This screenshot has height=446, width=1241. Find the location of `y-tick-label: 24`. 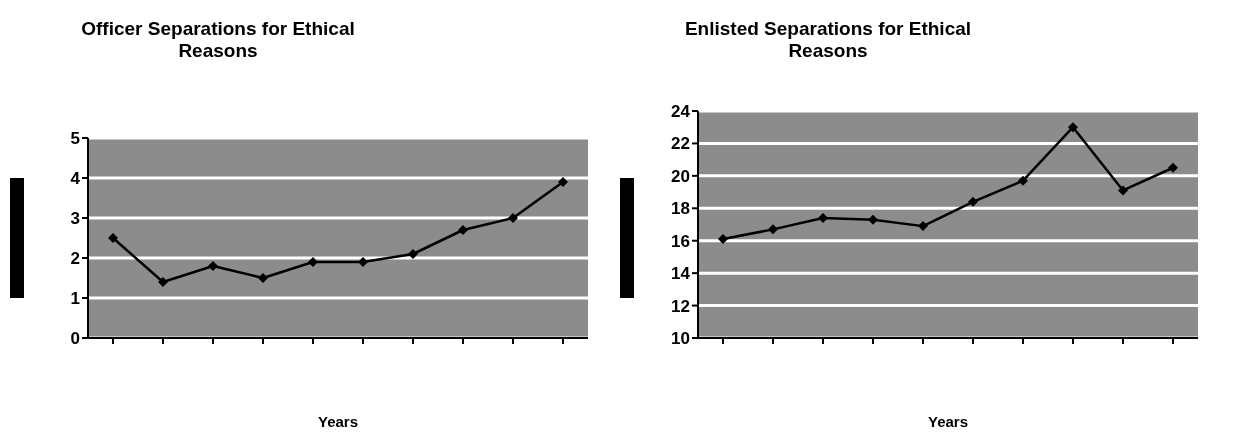

y-tick-label: 24 is located at coordinates (681, 112).